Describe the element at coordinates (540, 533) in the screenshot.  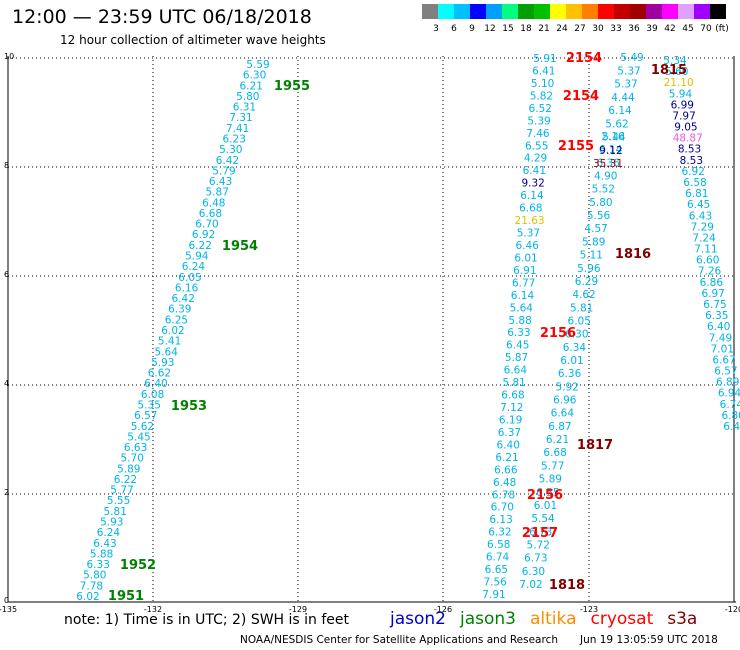
I see `pass-time-label: 2157` at that location.